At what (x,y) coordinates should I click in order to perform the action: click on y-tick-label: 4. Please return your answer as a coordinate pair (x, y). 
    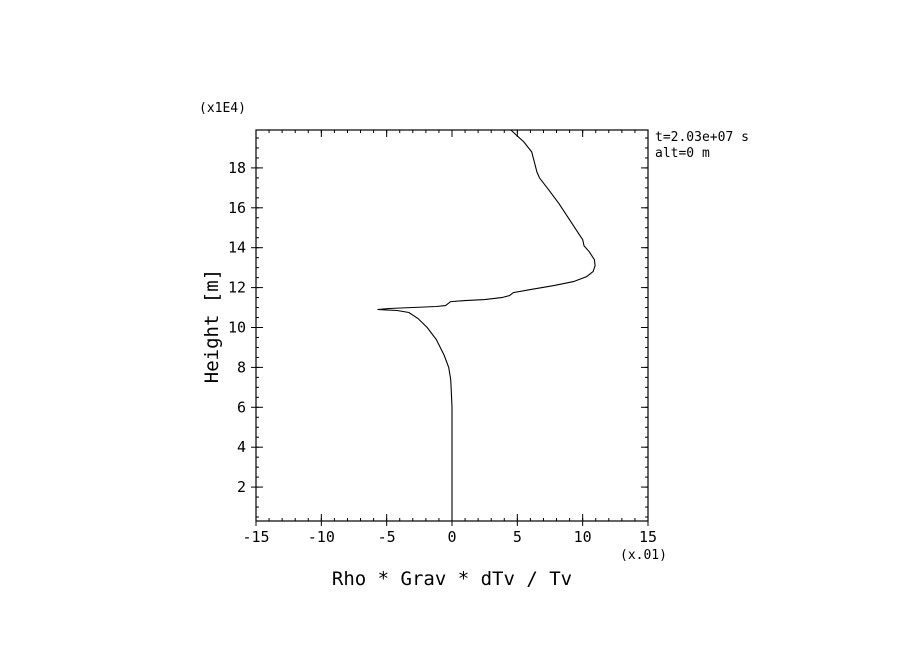
    Looking at the image, I should click on (241, 447).